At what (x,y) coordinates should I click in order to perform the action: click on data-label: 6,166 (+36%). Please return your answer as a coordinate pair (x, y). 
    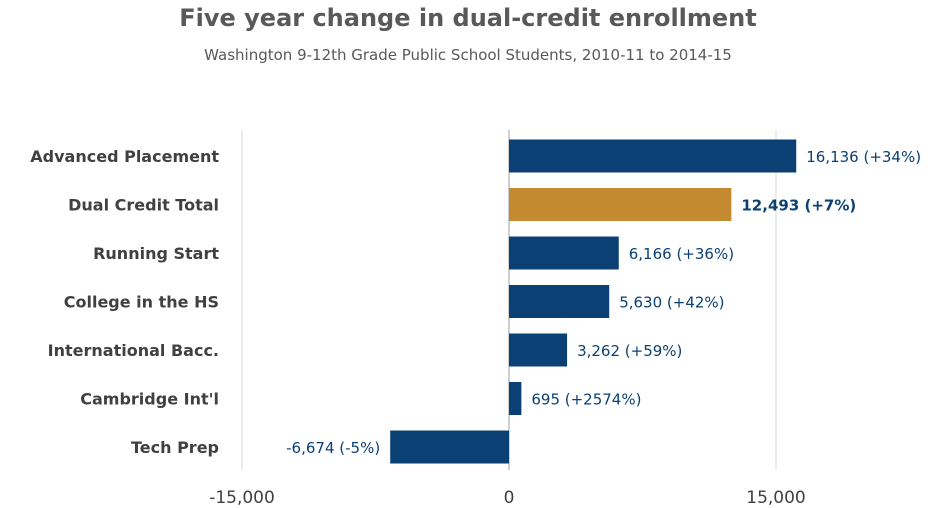
    Looking at the image, I should click on (681, 254).